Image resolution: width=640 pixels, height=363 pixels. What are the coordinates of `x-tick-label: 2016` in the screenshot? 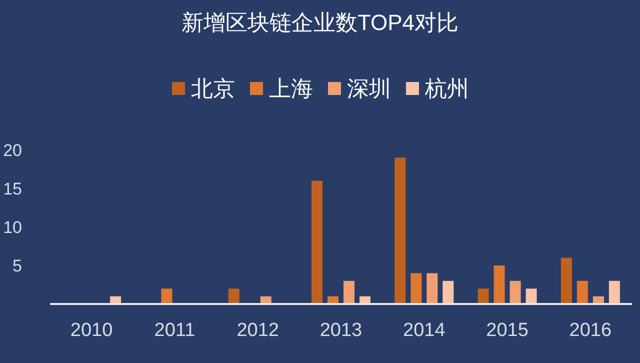 It's located at (590, 330).